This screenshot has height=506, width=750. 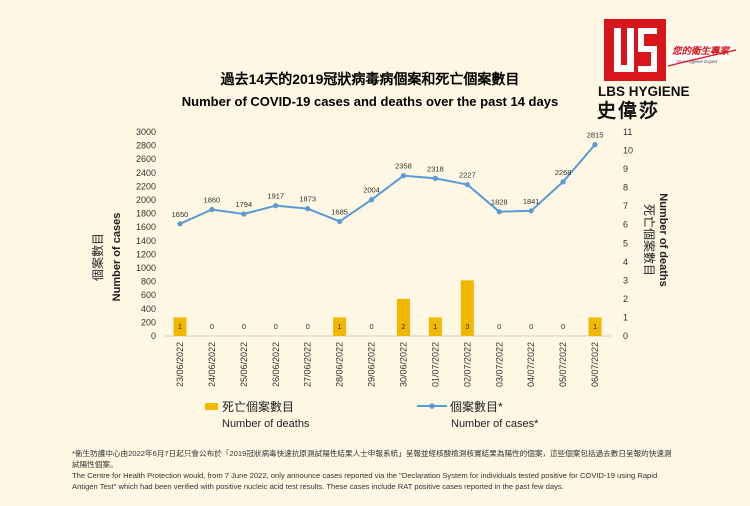 What do you see at coordinates (628, 110) in the screenshot?
I see `logo-brand-zh: 史偉莎` at bounding box center [628, 110].